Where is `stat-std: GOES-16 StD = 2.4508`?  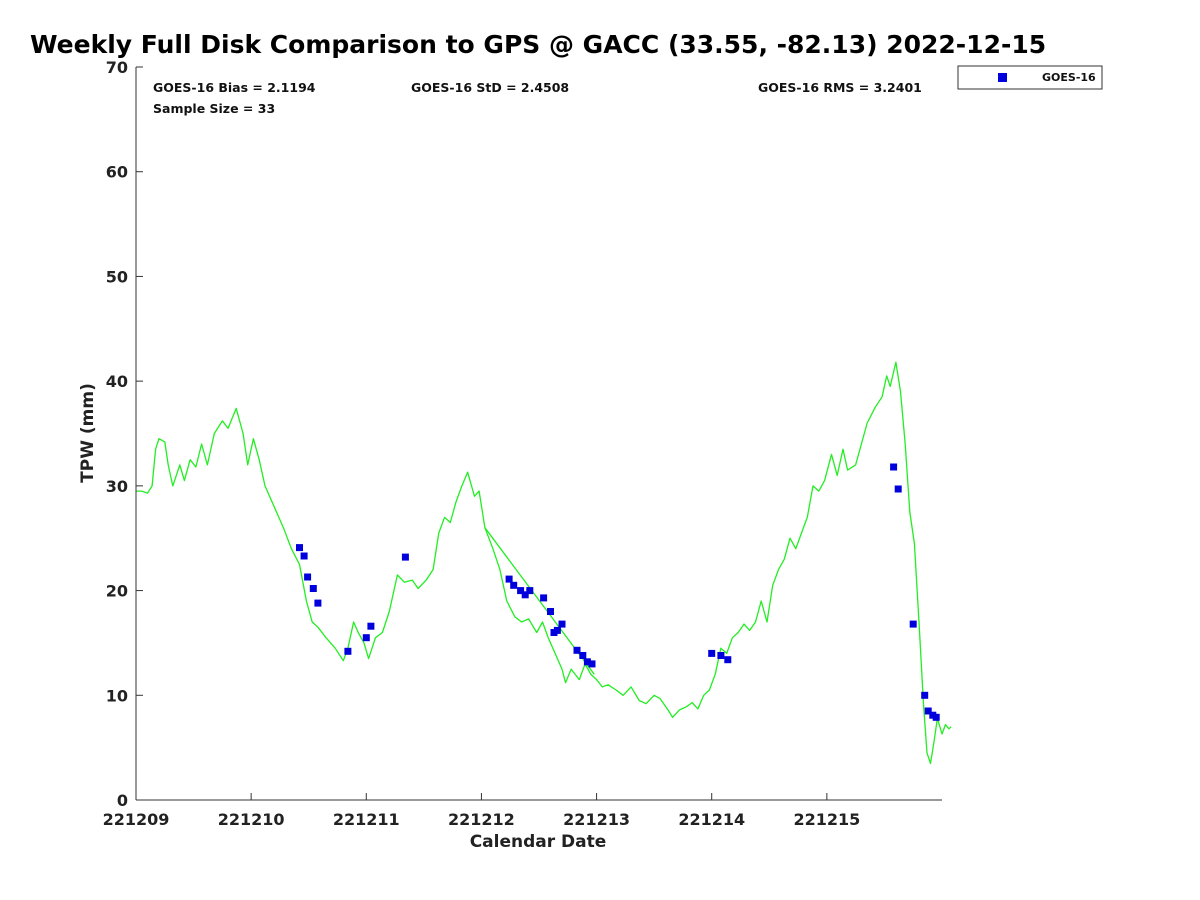
stat-std: GOES-16 StD = 2.4508 is located at coordinates (490, 87).